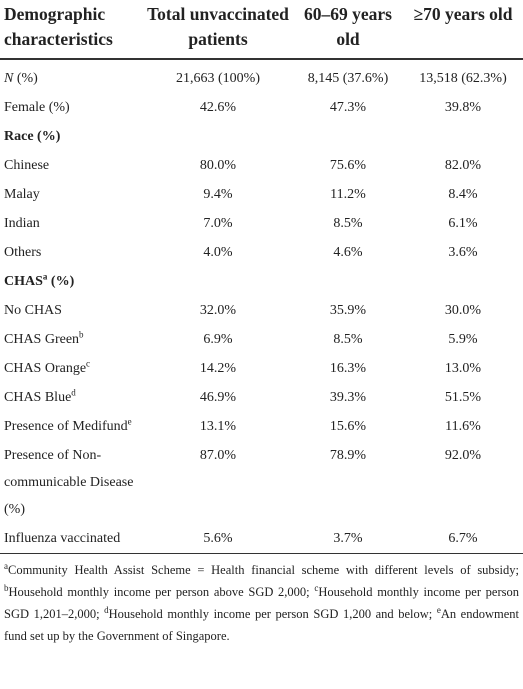  I want to click on row-label: Others, so click(71, 252).